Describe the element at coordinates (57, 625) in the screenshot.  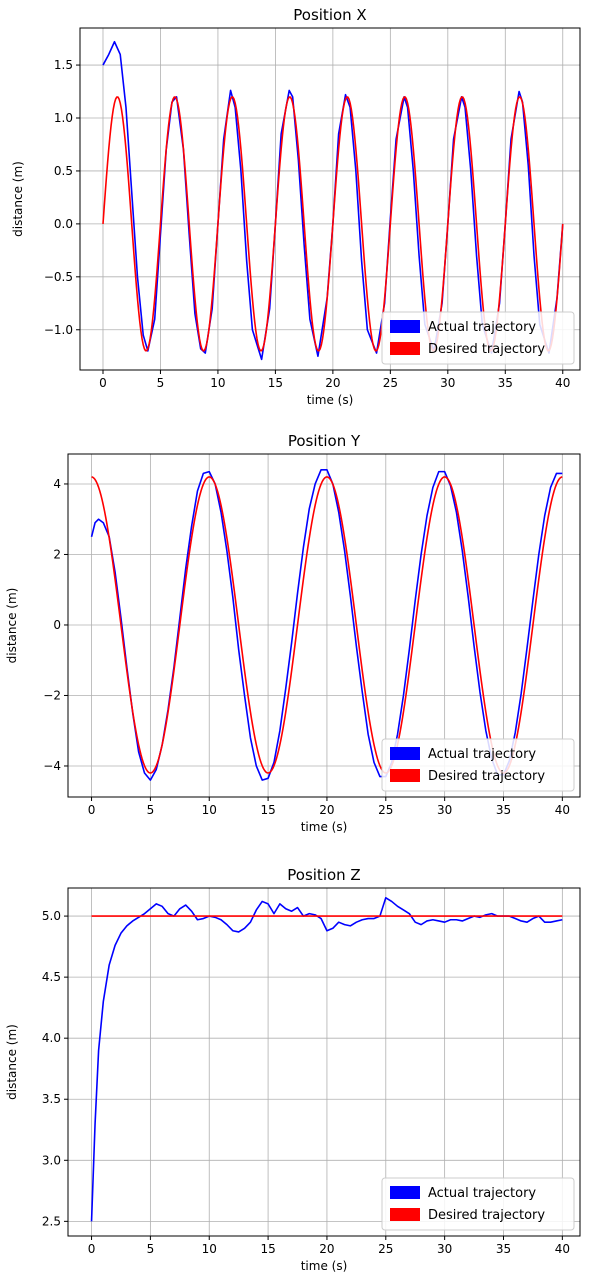
I see `y-tick-label: 0` at that location.